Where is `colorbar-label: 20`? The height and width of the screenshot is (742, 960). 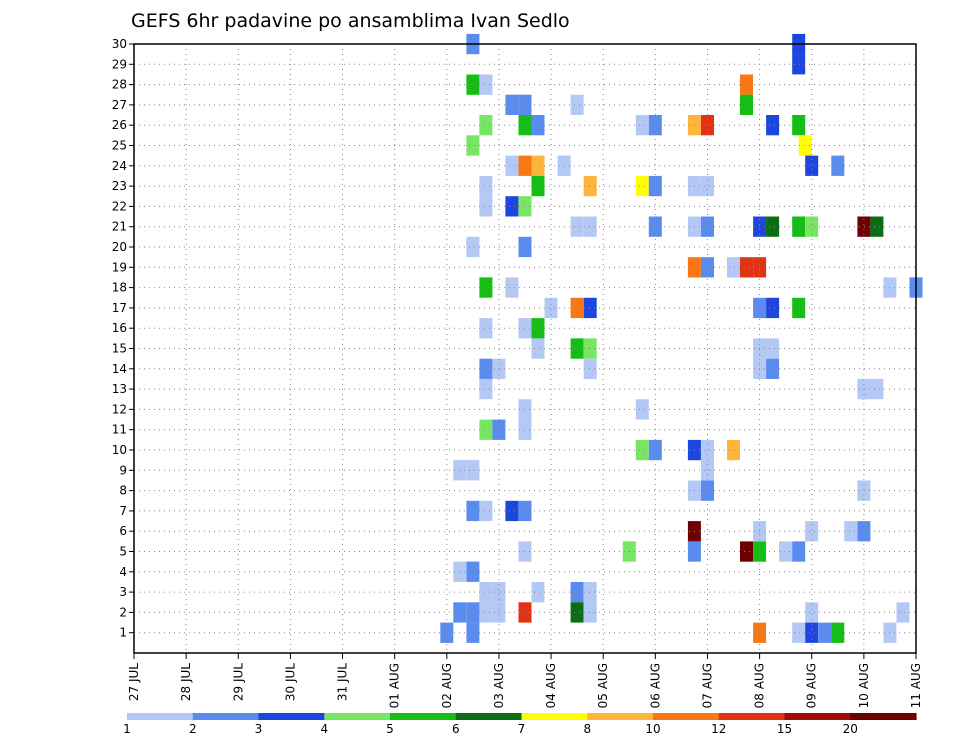 colorbar-label: 20 is located at coordinates (850, 729).